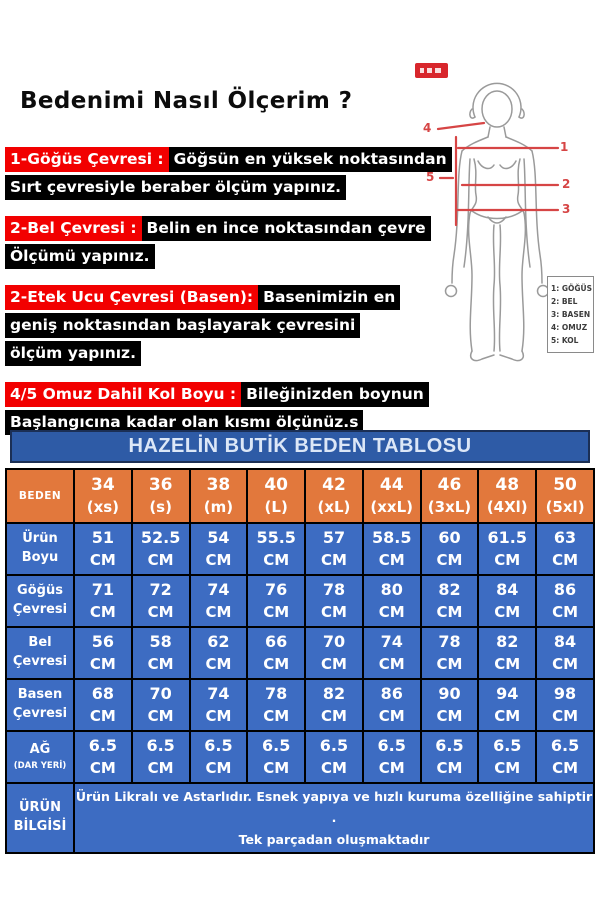  Describe the element at coordinates (310, 159) in the screenshot. I see `instruction-text: Göğsün en yüksek noktasından` at that location.